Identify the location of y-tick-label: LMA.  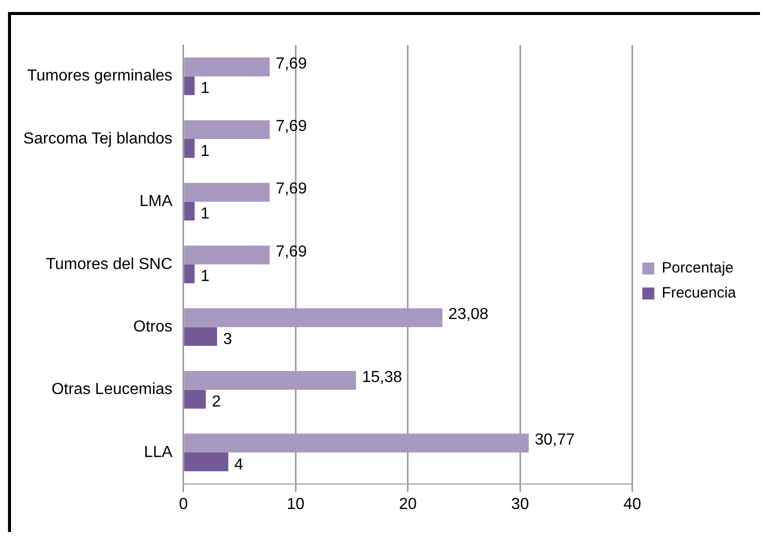
(156, 201).